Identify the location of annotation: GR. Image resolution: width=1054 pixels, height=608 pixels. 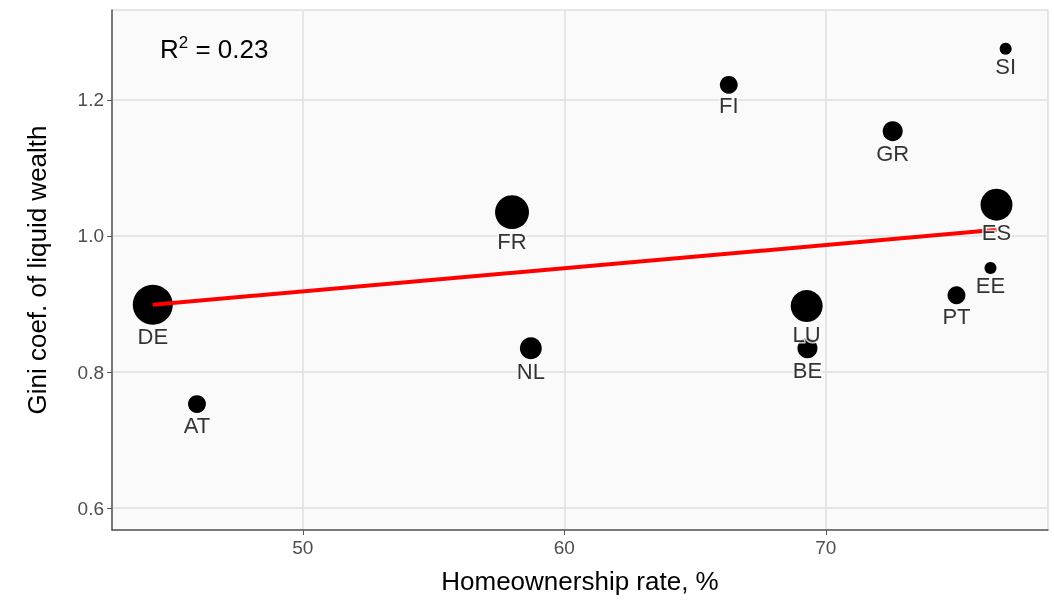
(893, 153).